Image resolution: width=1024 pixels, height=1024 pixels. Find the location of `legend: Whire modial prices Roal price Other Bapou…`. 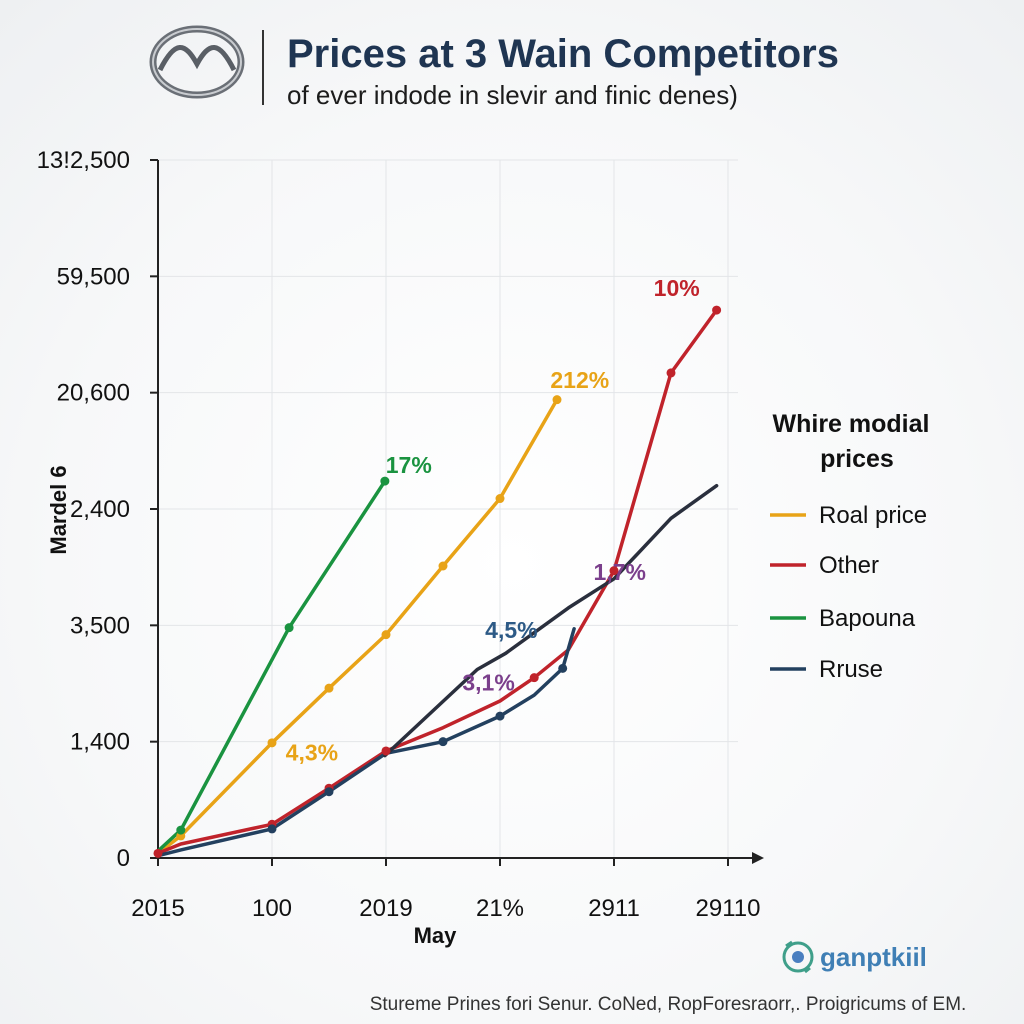

legend: Whire modial prices Roal price Other Bapou… is located at coordinates (849, 546).